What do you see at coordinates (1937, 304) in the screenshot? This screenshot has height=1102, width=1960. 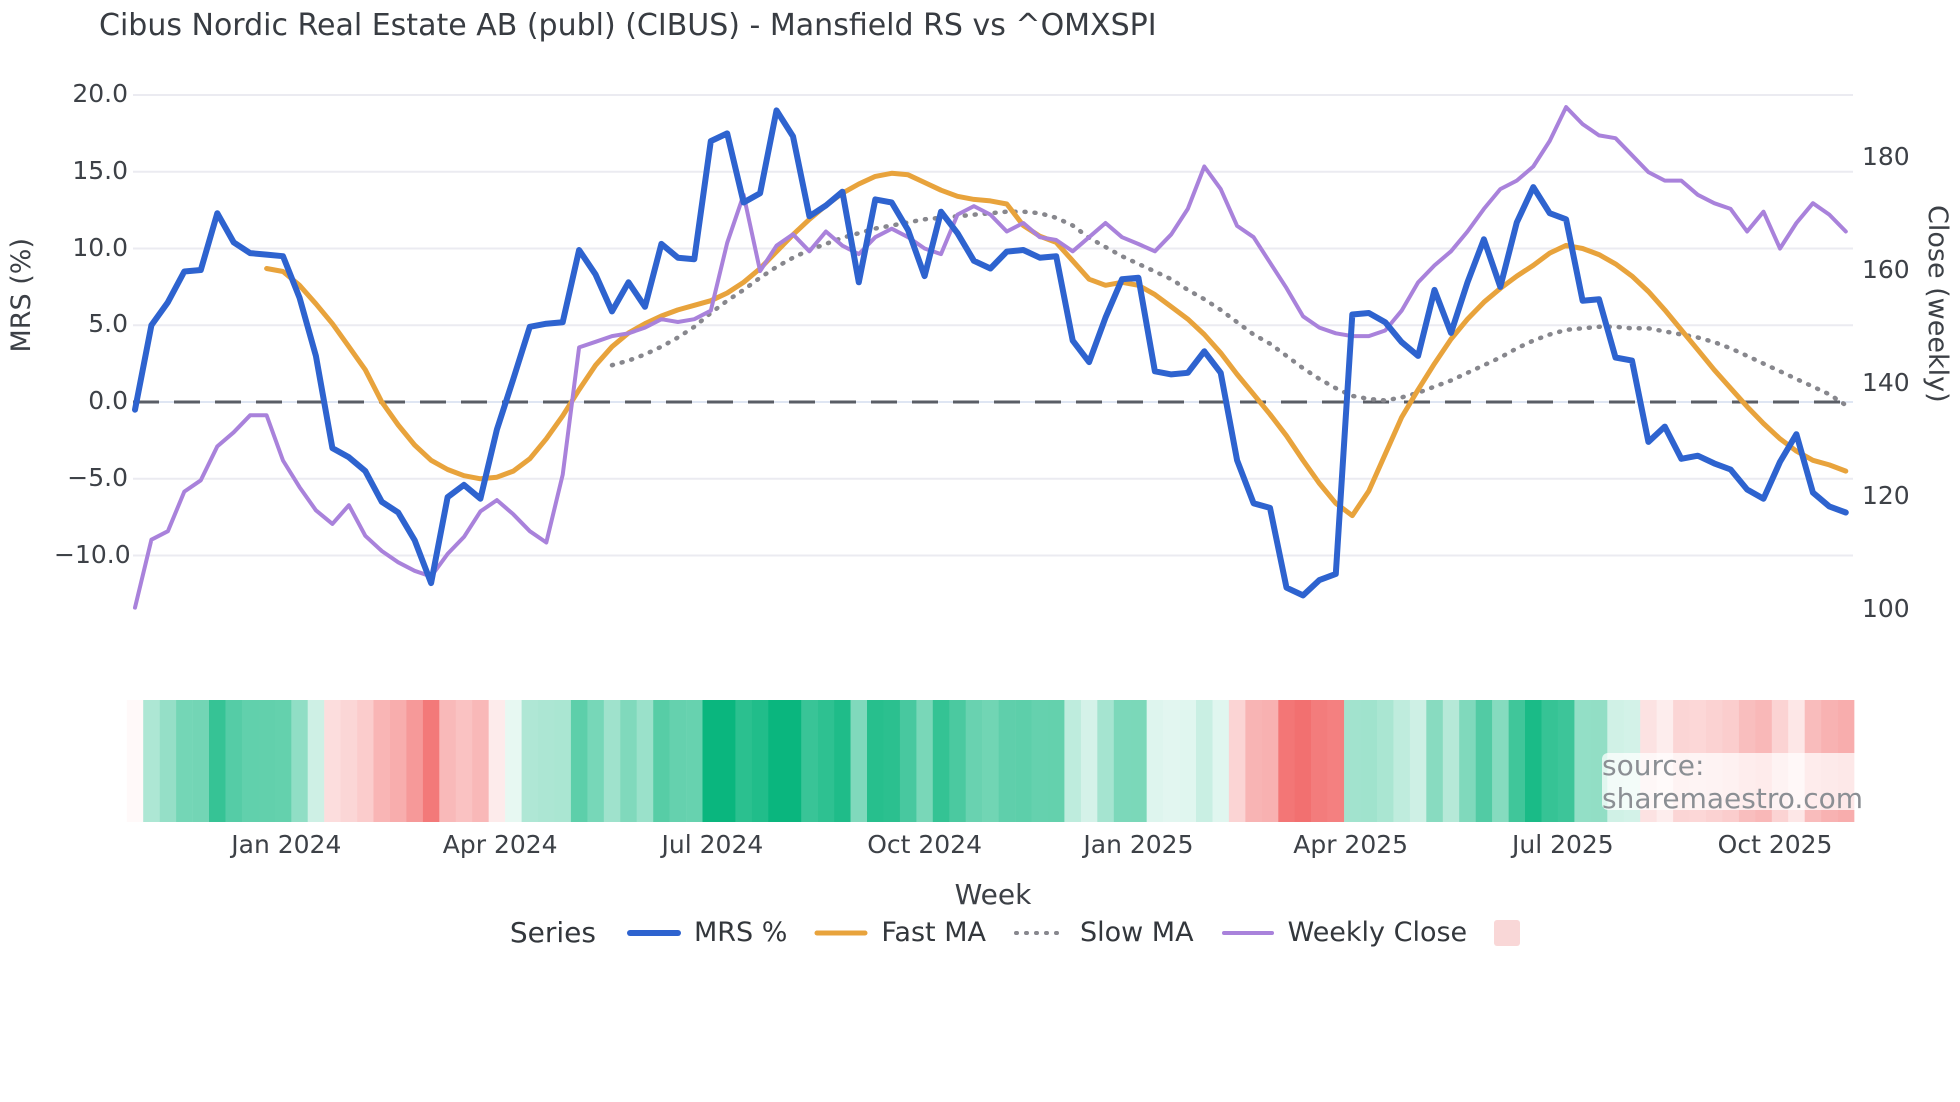 I see `right-axis-label: Close (weekly)` at bounding box center [1937, 304].